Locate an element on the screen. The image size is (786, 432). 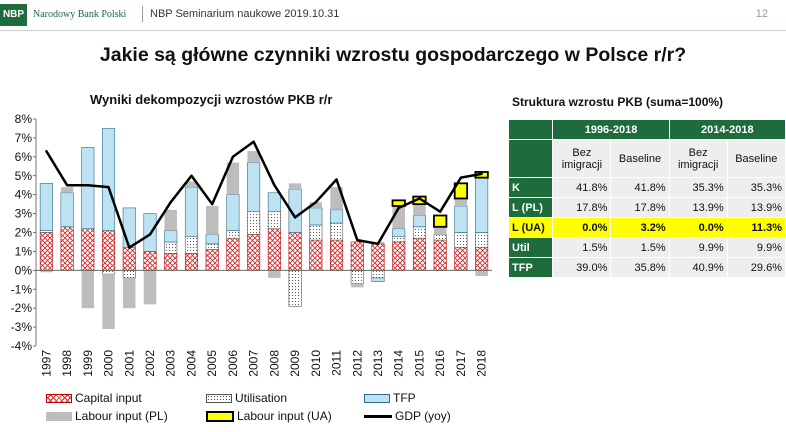
legend-swatch-utilisation is located at coordinates (219, 399).